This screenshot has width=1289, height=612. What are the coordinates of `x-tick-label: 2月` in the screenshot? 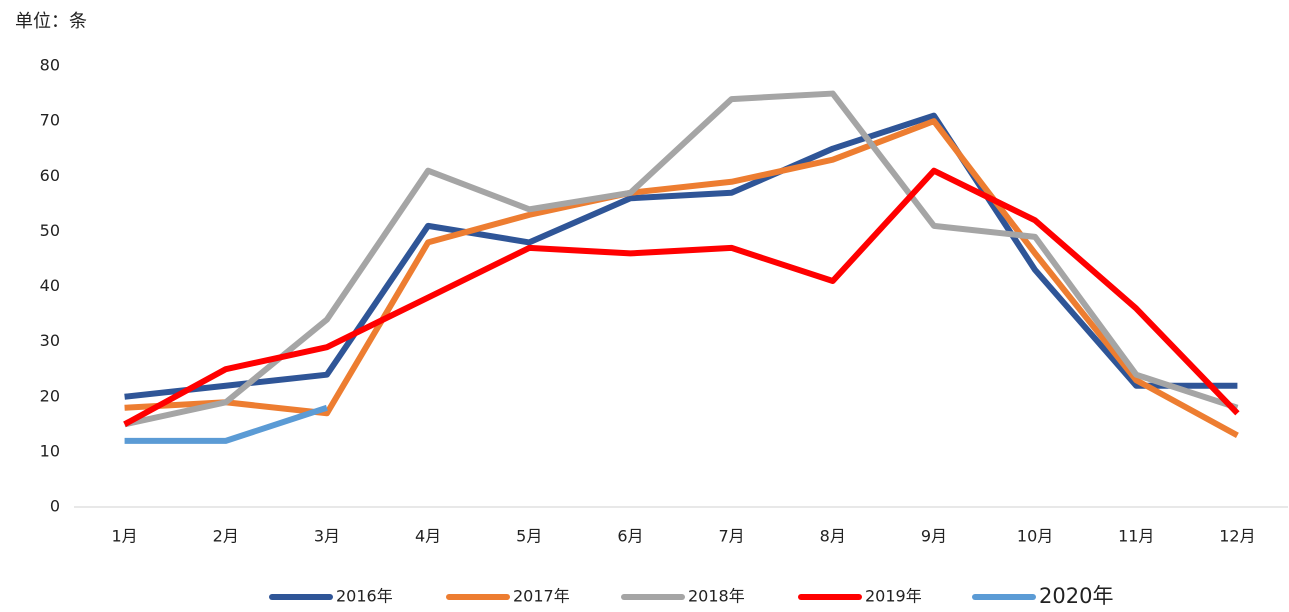 It's located at (226, 536).